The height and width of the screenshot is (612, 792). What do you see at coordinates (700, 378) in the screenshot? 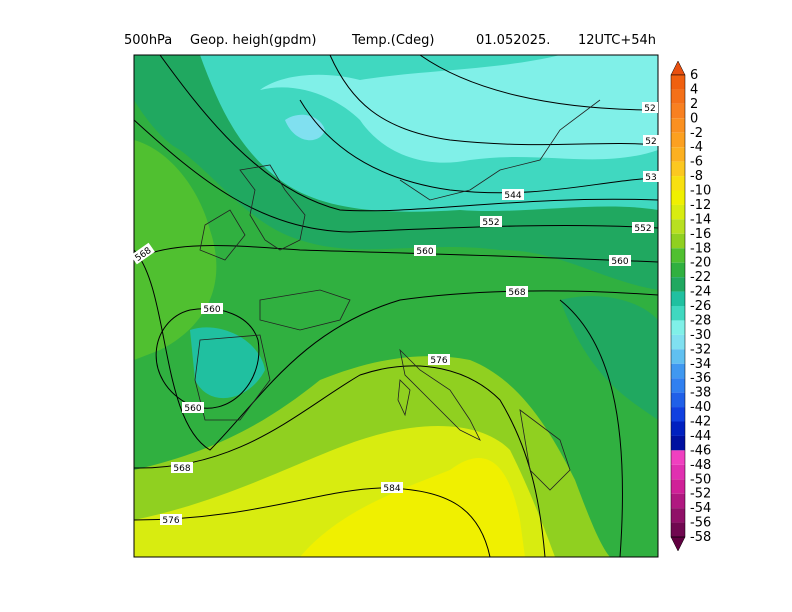
I see `colorbar-label: -36` at bounding box center [700, 378].